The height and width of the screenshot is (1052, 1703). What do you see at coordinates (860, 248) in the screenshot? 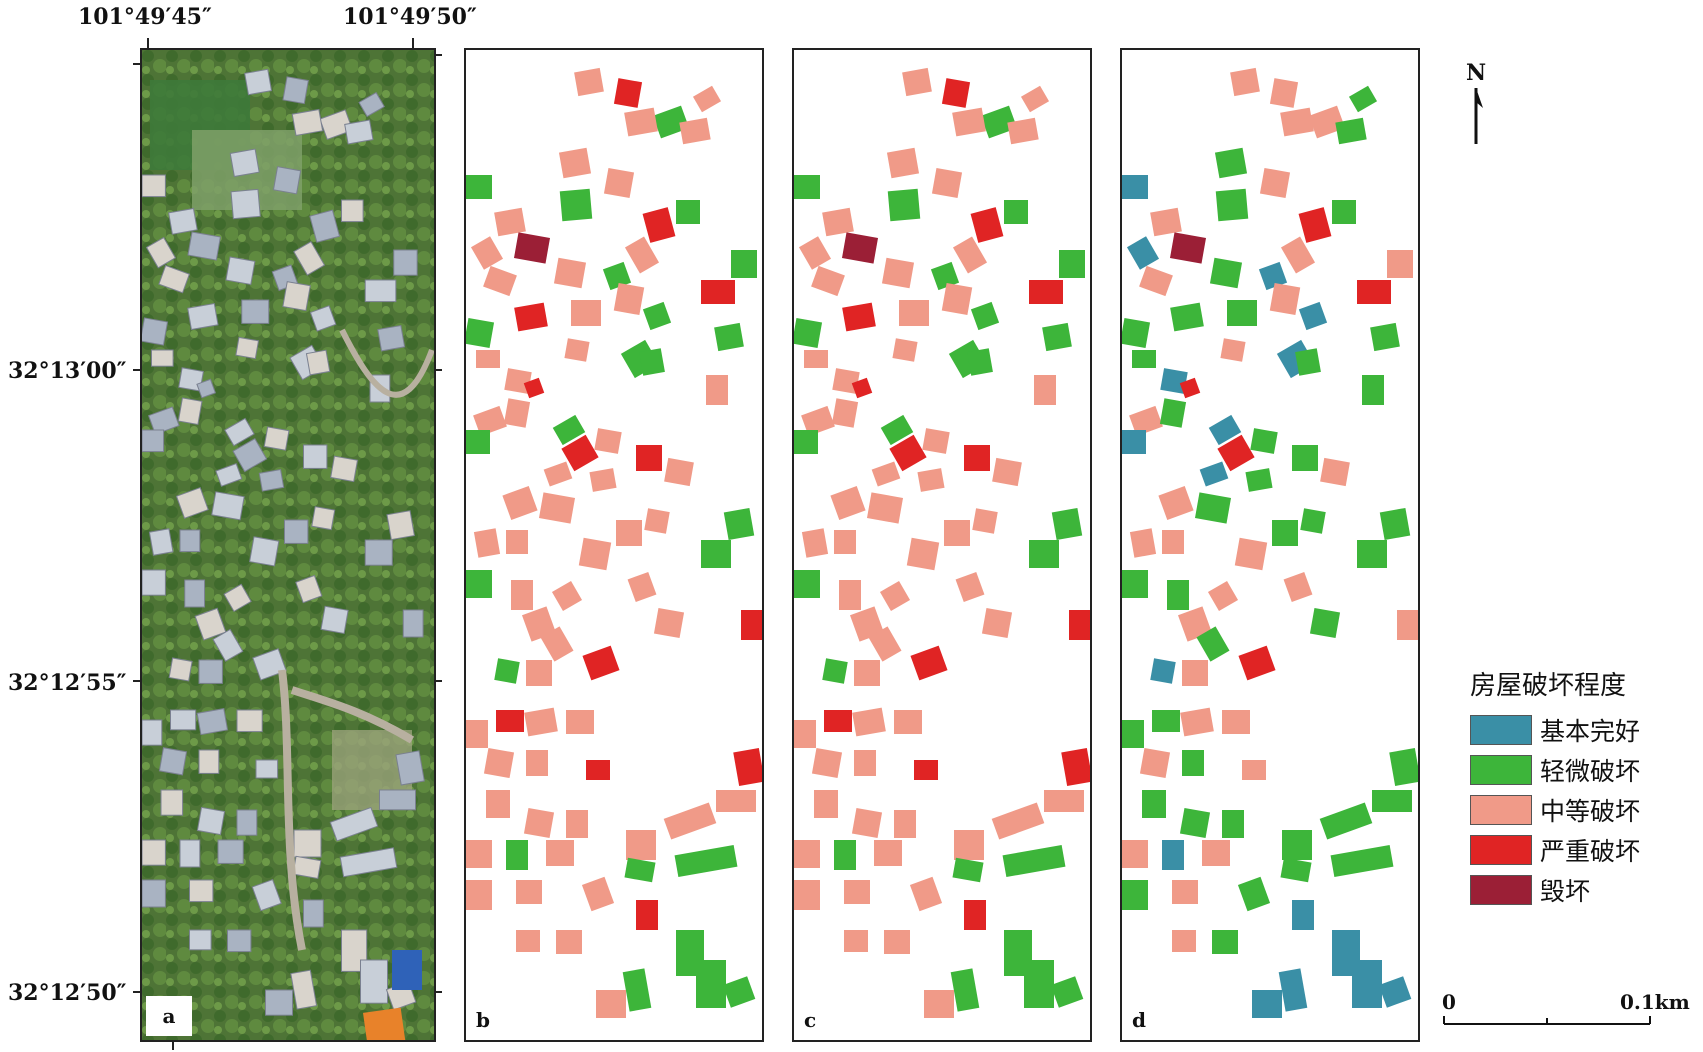
I see `building-destroyed` at bounding box center [860, 248].